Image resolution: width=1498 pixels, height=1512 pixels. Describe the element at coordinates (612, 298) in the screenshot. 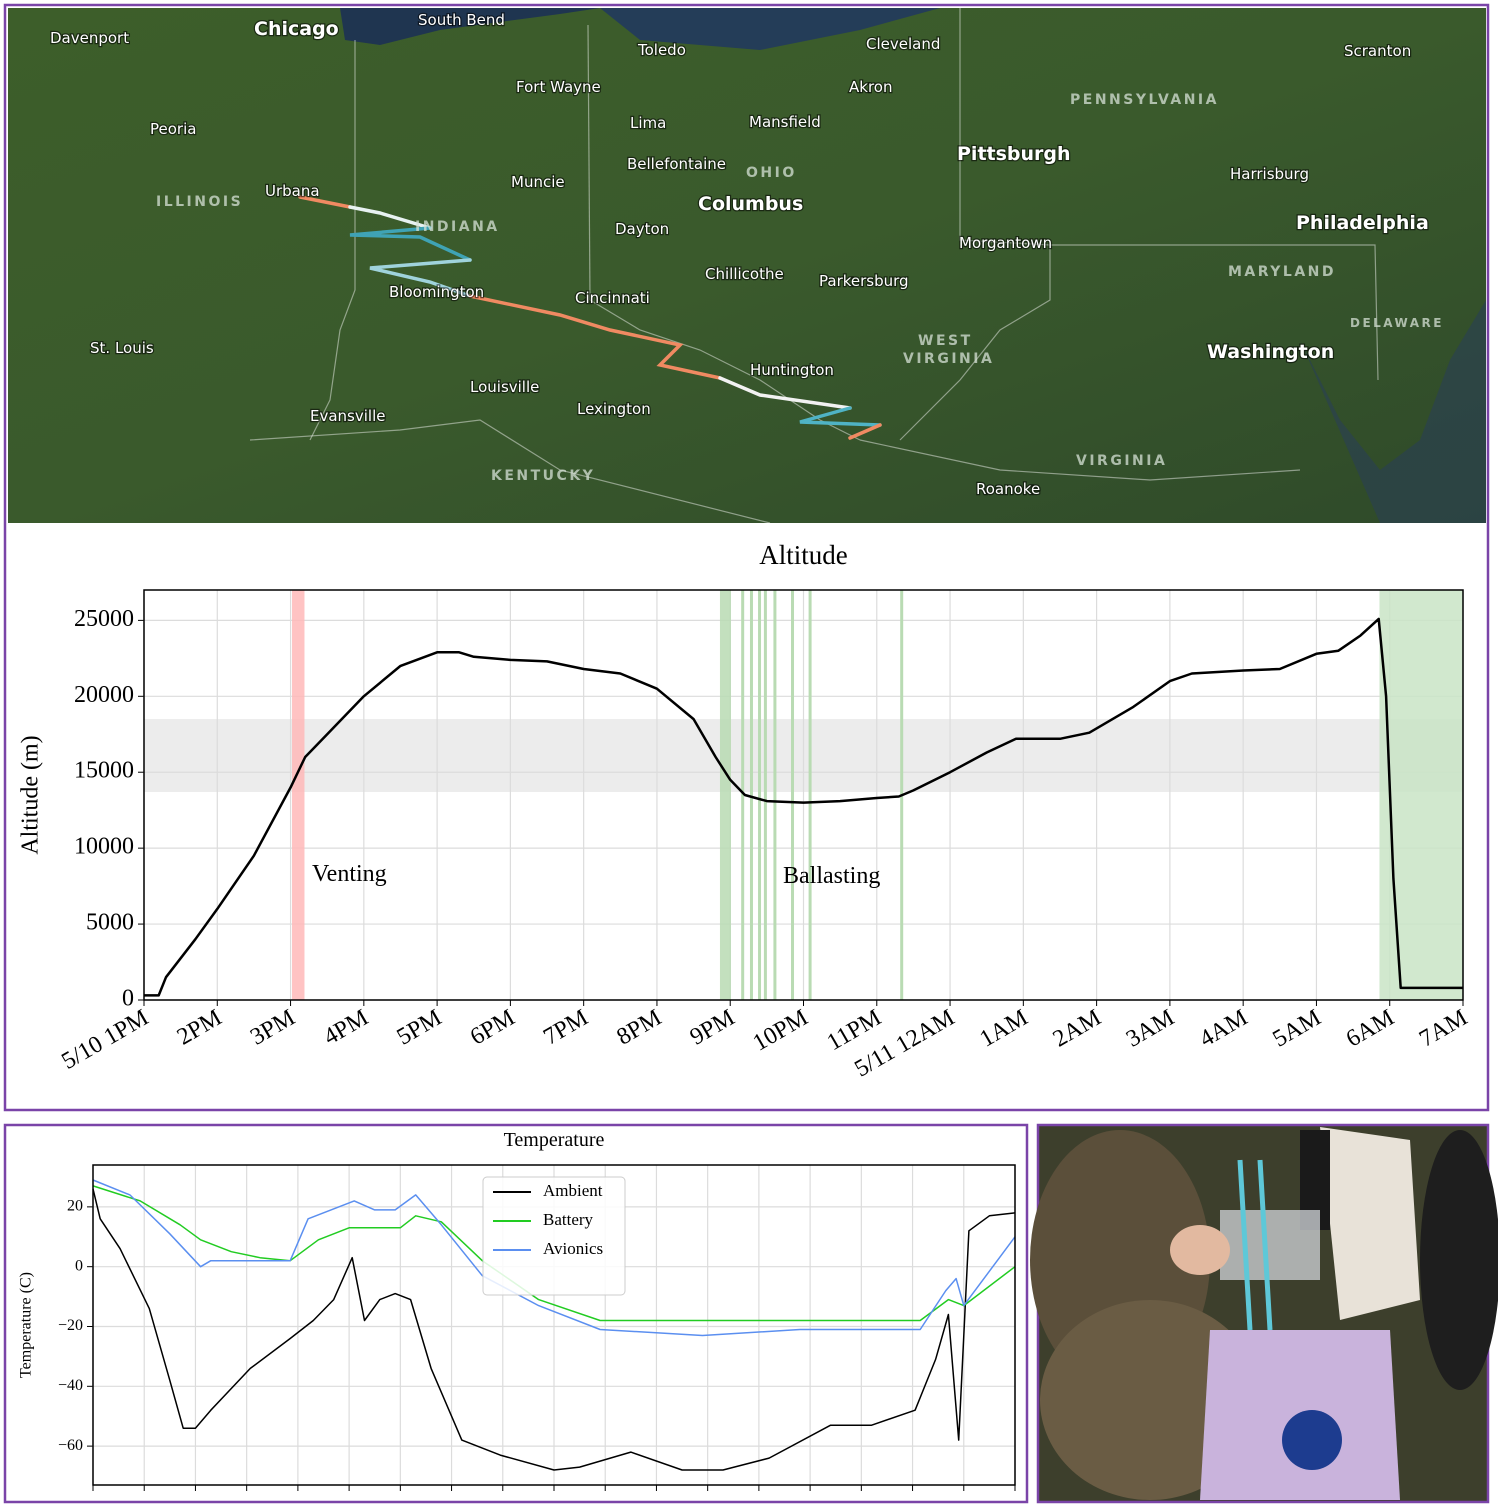

I see `map-label: Cincinnati` at that location.